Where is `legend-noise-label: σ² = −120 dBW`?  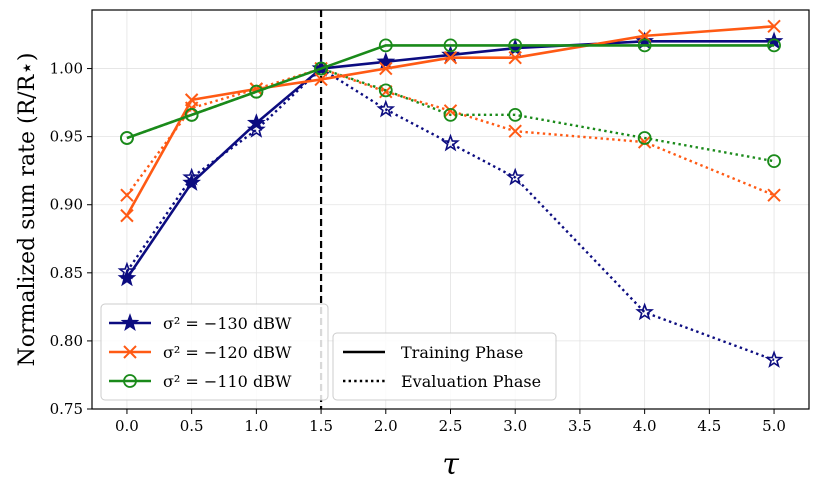
legend-noise-label: σ² = −120 dBW is located at coordinates (227, 352).